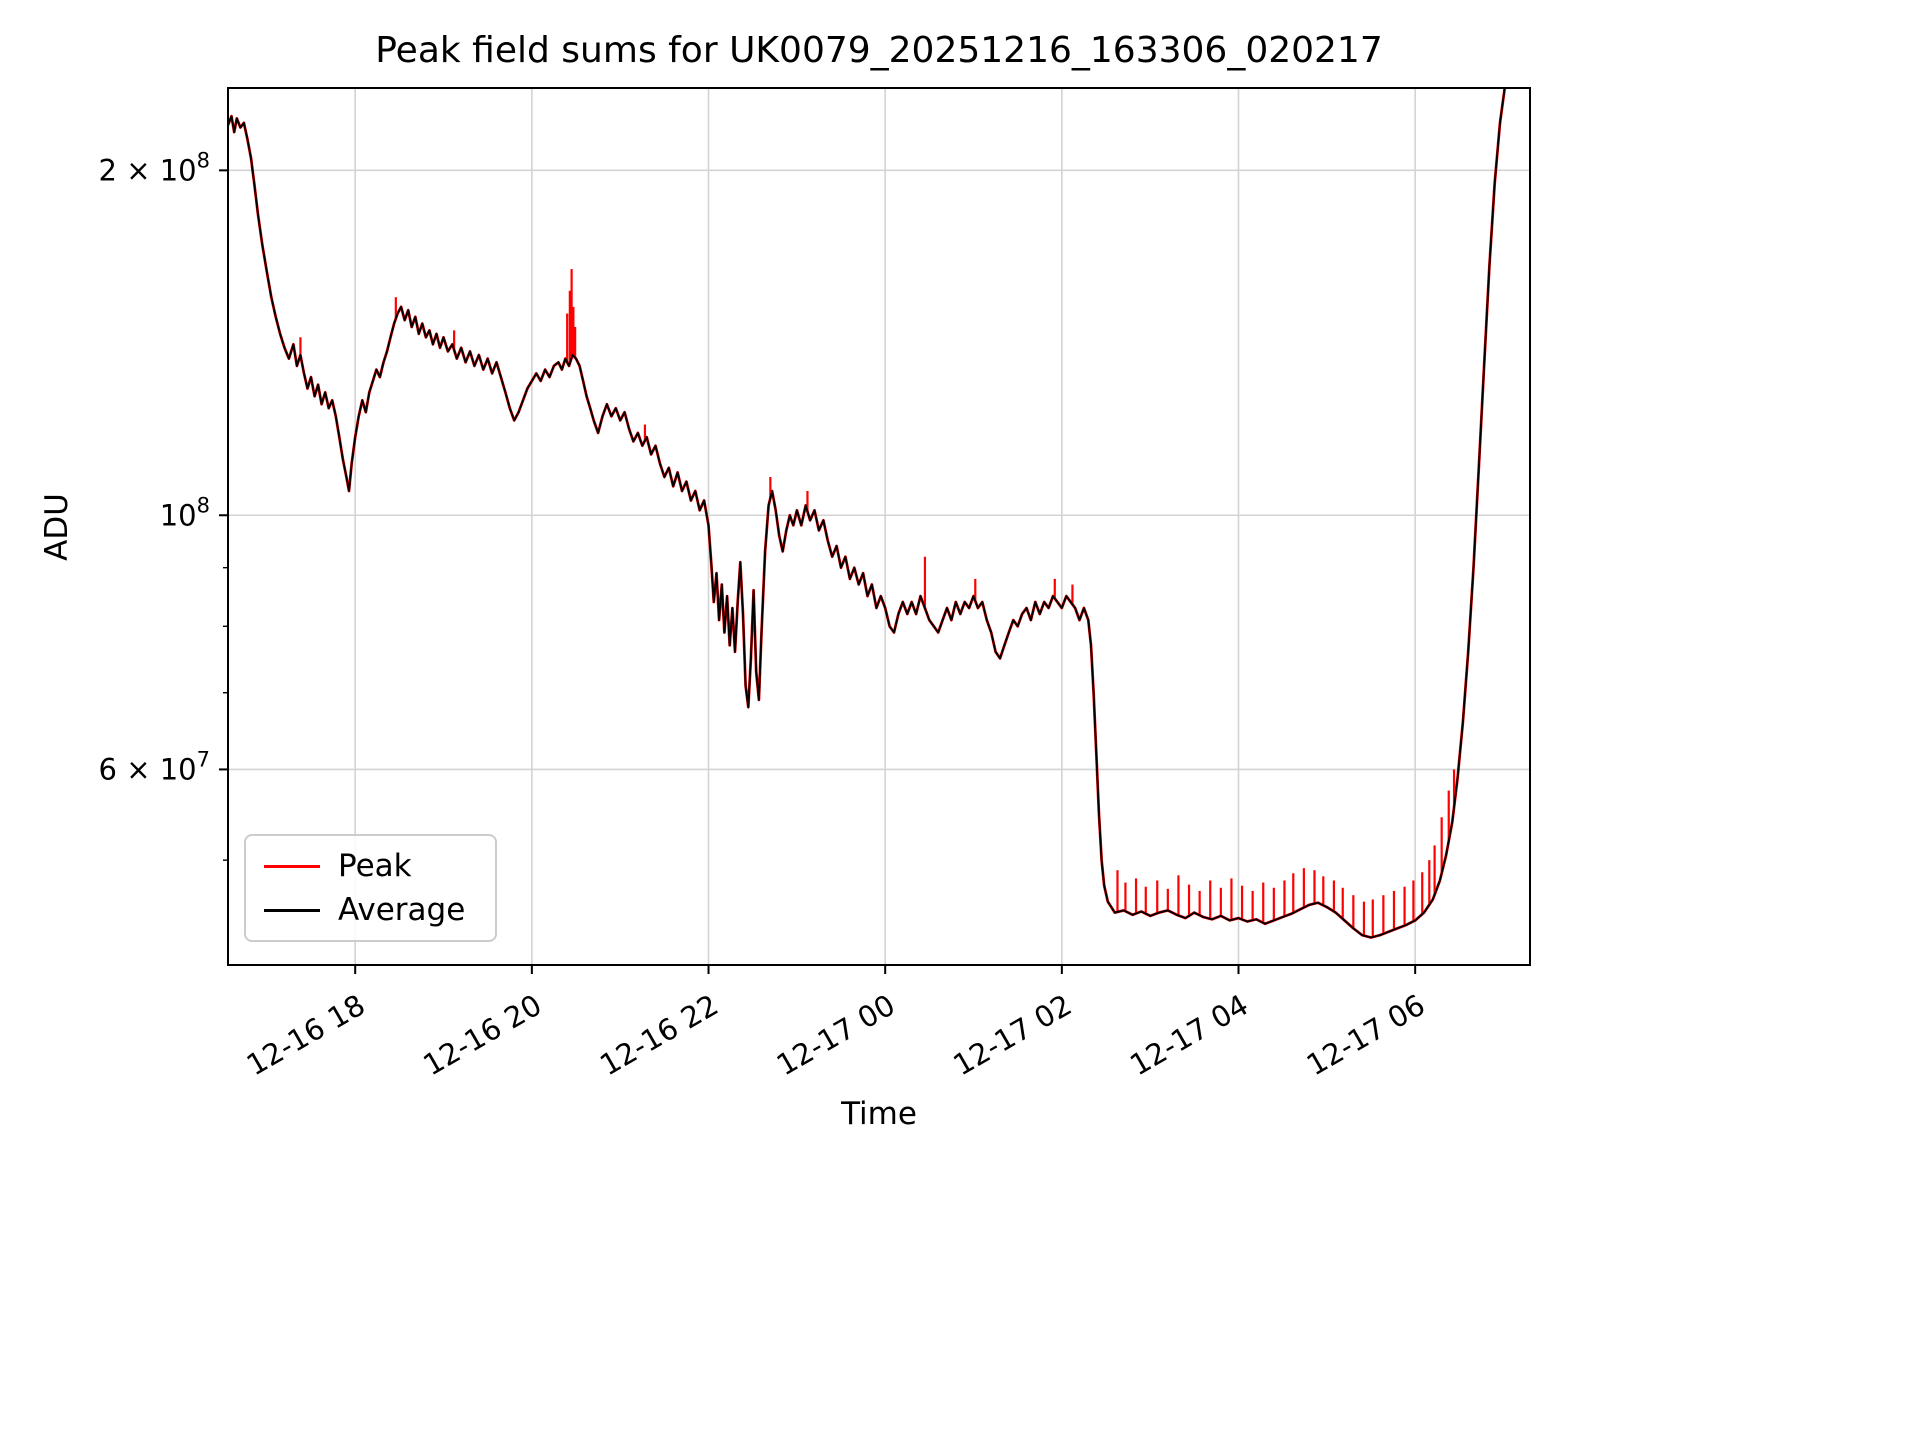 The height and width of the screenshot is (1440, 1920). Describe the element at coordinates (1012, 1035) in the screenshot. I see `x-tick-label: 12-17 02` at that location.